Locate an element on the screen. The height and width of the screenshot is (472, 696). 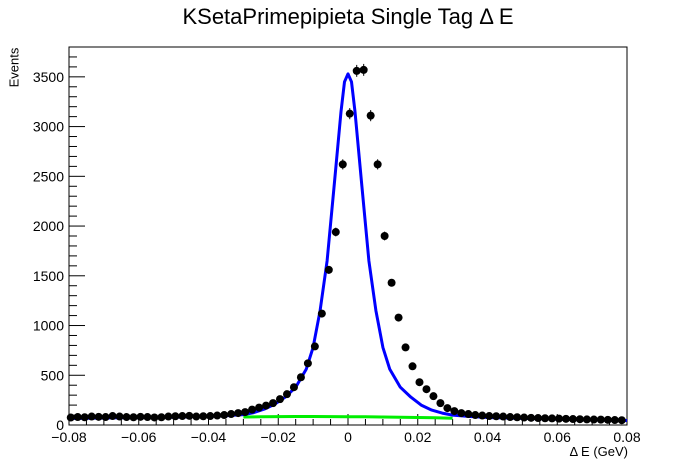
x-tick-label: −0.08 is located at coordinates (69, 437).